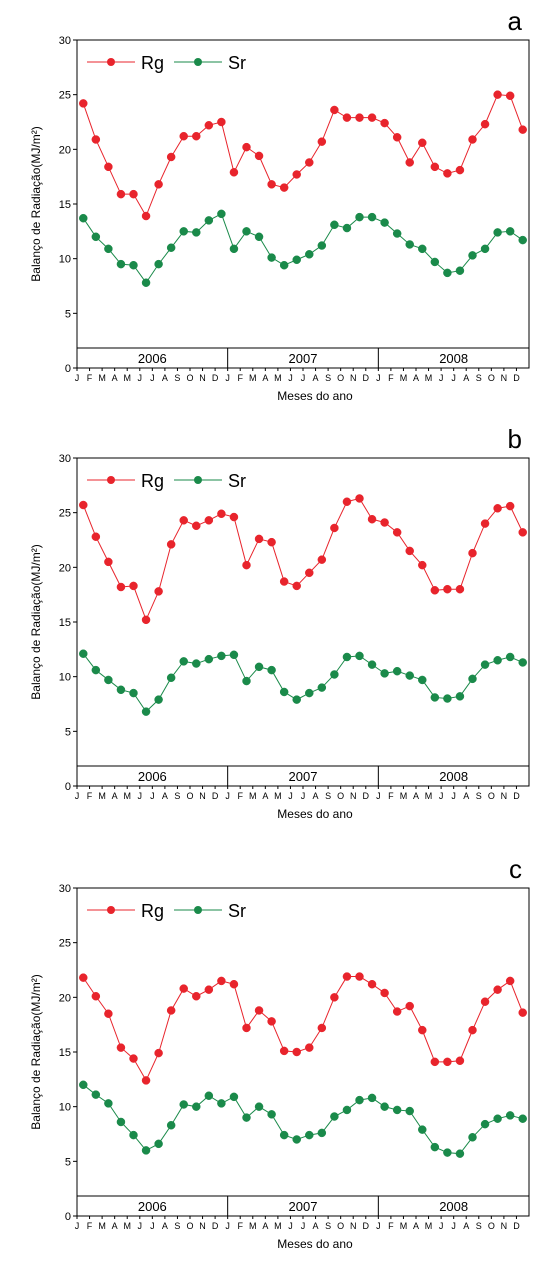  What do you see at coordinates (65, 889) in the screenshot?
I see `y-tick-label: 30` at bounding box center [65, 889].